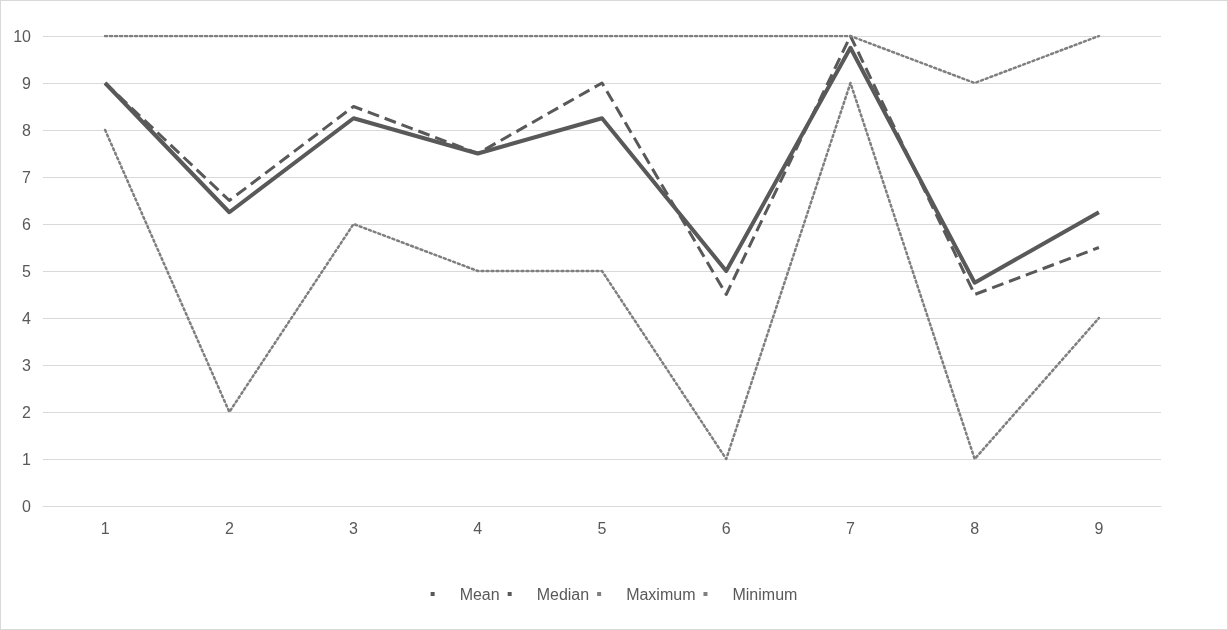 This screenshot has height=630, width=1228. What do you see at coordinates (27, 459) in the screenshot?
I see `y-tick-label: 1` at bounding box center [27, 459].